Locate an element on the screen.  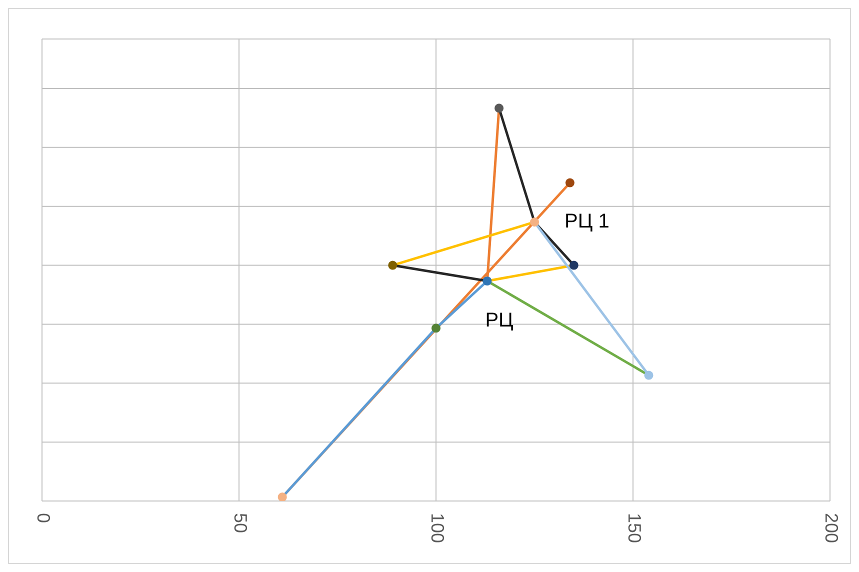
x-tick-label: 100 is located at coordinates (437, 528).